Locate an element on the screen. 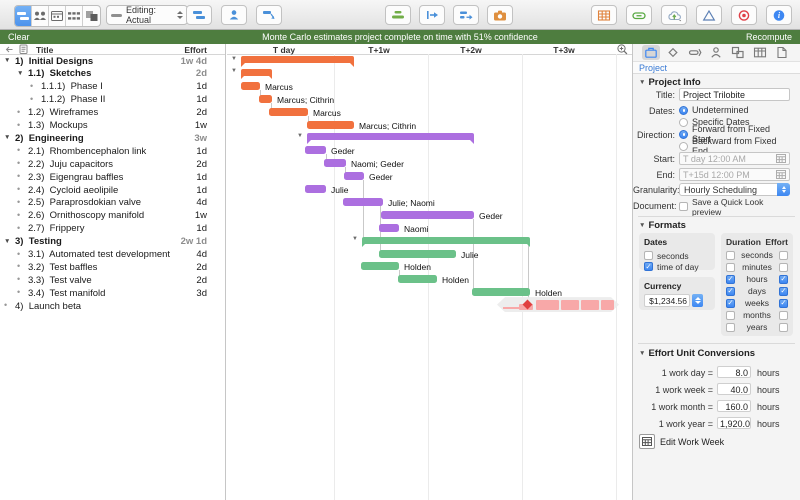 This screenshot has height=500, width=800. link-button is located at coordinates (639, 15).